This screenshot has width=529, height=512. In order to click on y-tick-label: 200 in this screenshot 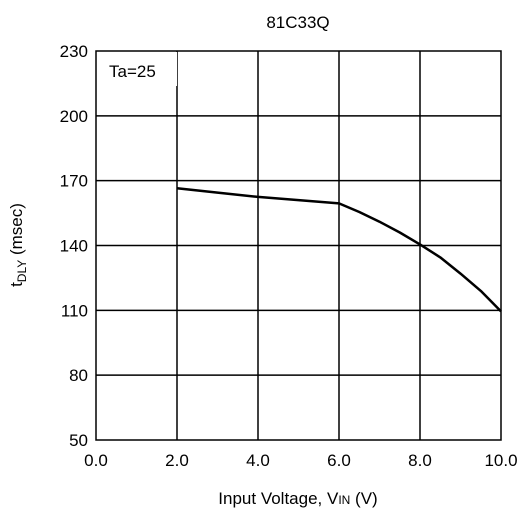, I will do `click(74, 116)`.